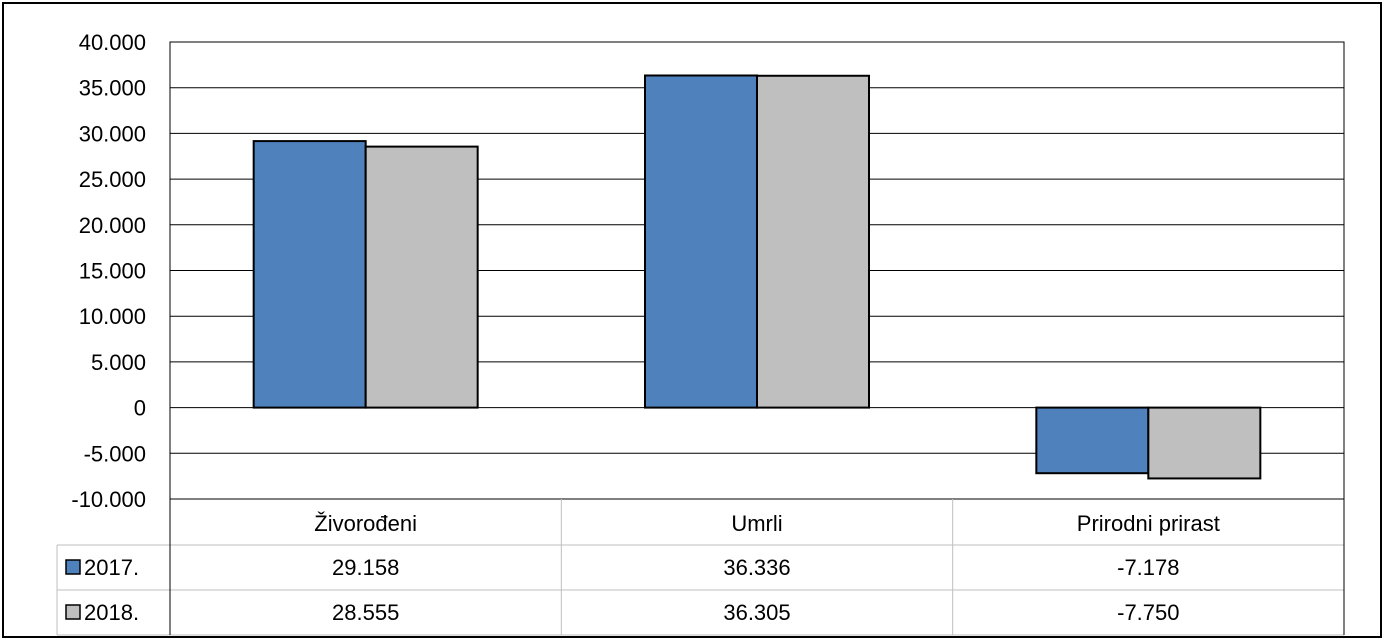 The image size is (1384, 640). I want to click on data-value-label: 29.158, so click(365, 567).